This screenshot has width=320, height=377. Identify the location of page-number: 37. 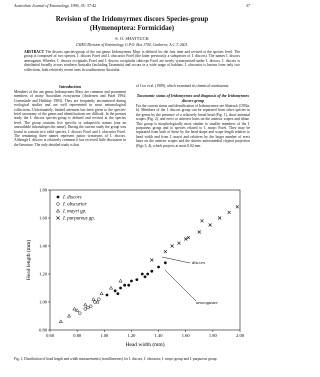
(248, 5).